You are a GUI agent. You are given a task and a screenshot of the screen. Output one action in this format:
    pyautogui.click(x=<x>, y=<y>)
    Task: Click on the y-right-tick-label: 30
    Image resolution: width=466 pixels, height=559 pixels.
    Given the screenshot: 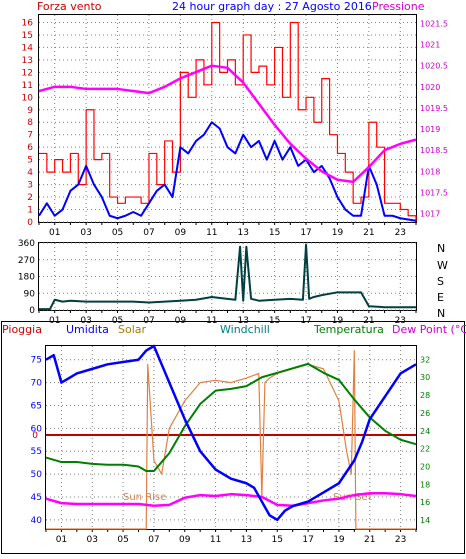 What is the action you would take?
    pyautogui.click(x=425, y=377)
    